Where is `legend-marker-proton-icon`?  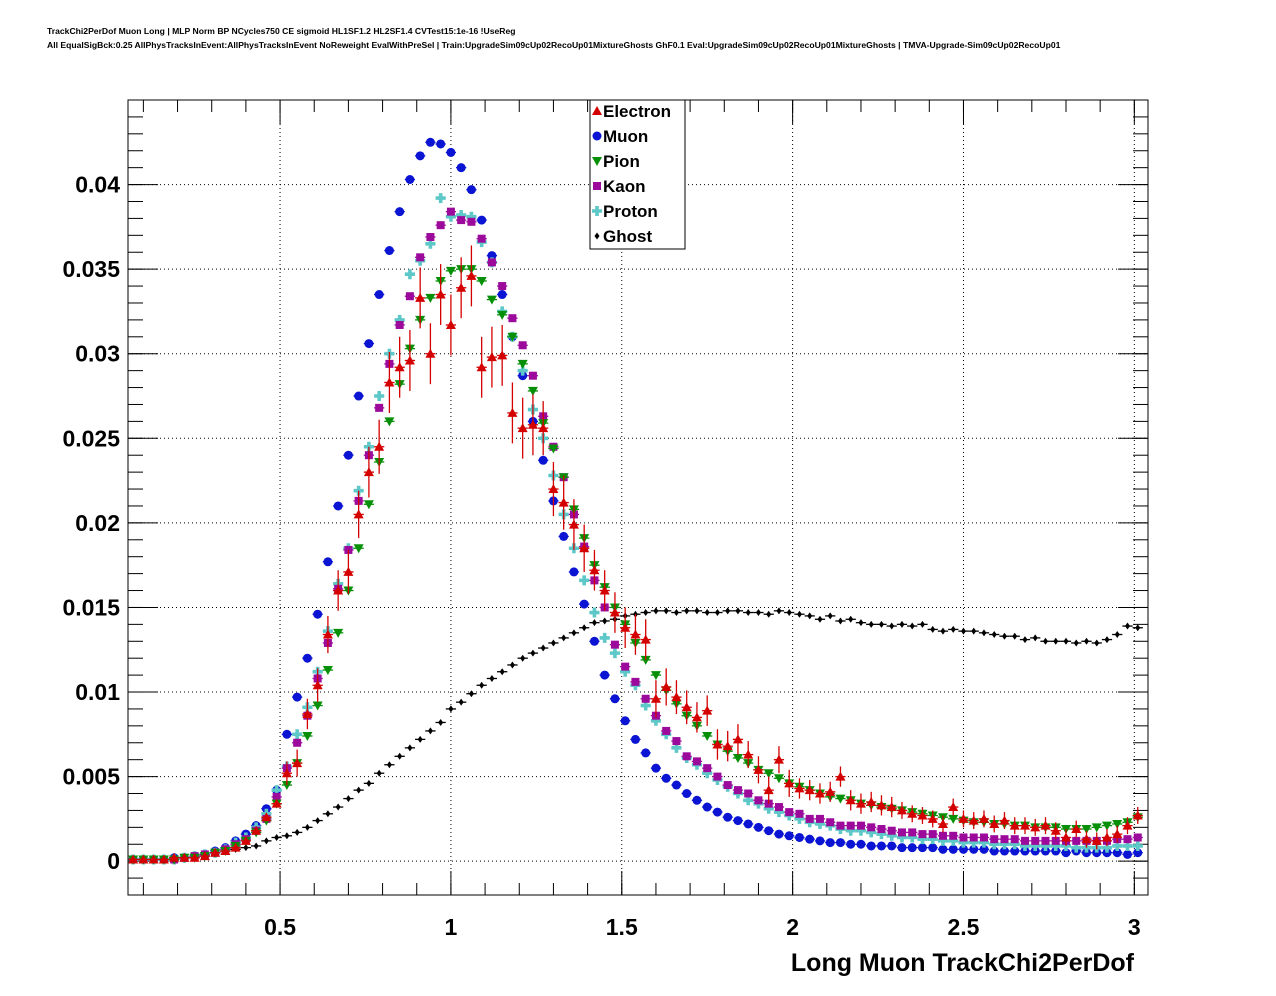 legend-marker-proton-icon is located at coordinates (597, 211).